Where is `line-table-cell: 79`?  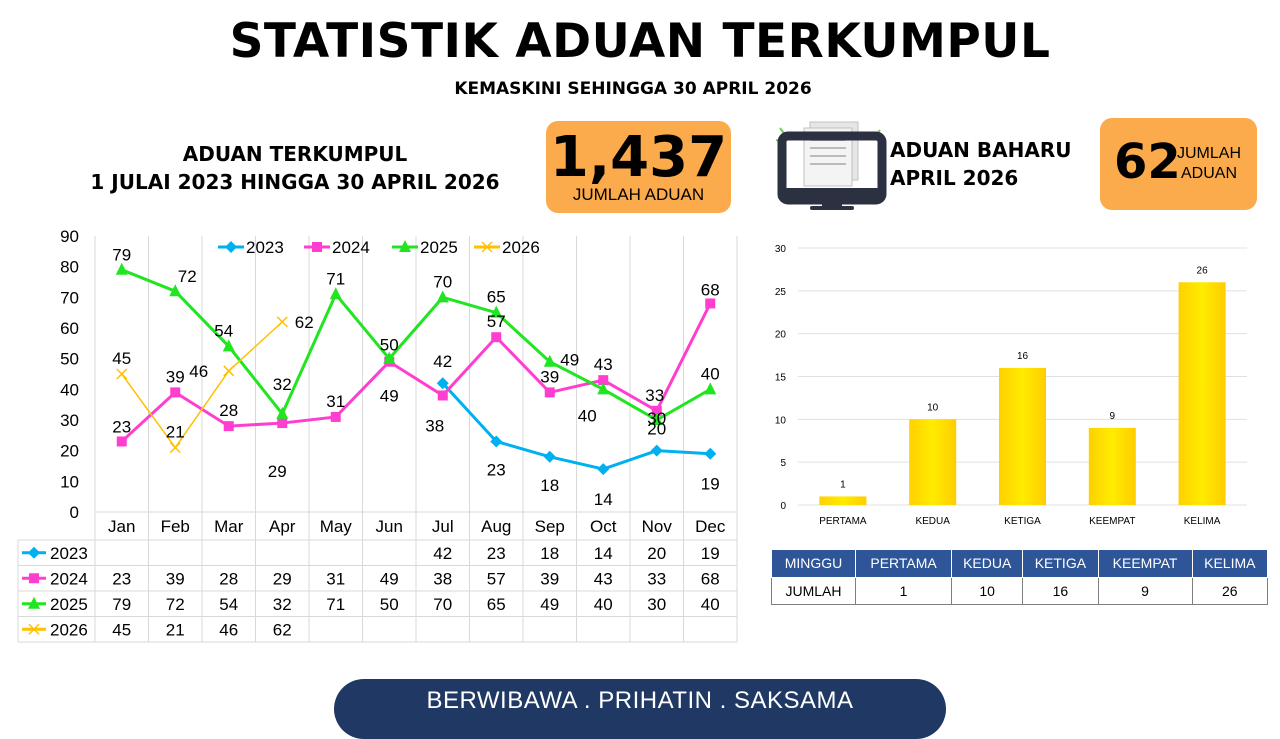 line-table-cell: 79 is located at coordinates (121, 604).